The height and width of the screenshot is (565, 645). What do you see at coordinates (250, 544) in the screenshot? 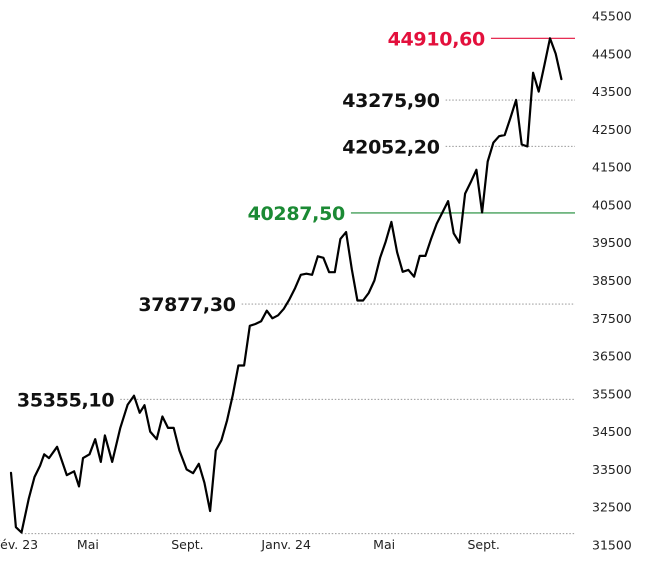
I see `x-axis-ticks: Fév. 23 Mai Sept. Janv. 24 Mai Sept.` at bounding box center [250, 544].